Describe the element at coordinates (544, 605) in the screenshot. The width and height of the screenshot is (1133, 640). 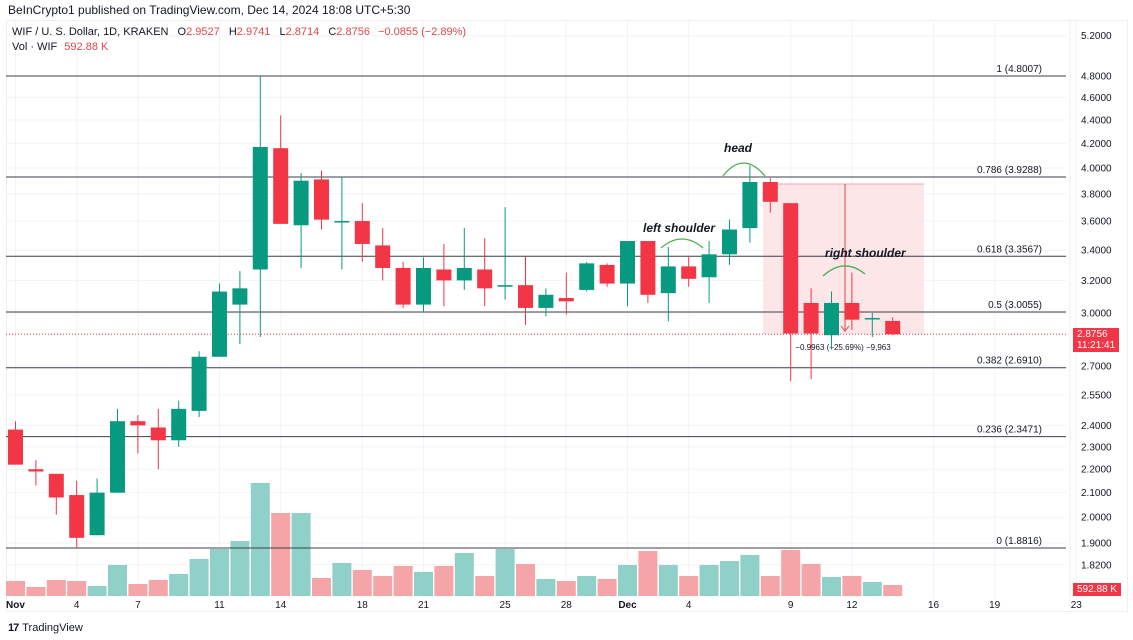
I see `time-axis: Nov 4 7 11 14 18 21 25 28 Dec 4 9 12 16 19 23` at that location.